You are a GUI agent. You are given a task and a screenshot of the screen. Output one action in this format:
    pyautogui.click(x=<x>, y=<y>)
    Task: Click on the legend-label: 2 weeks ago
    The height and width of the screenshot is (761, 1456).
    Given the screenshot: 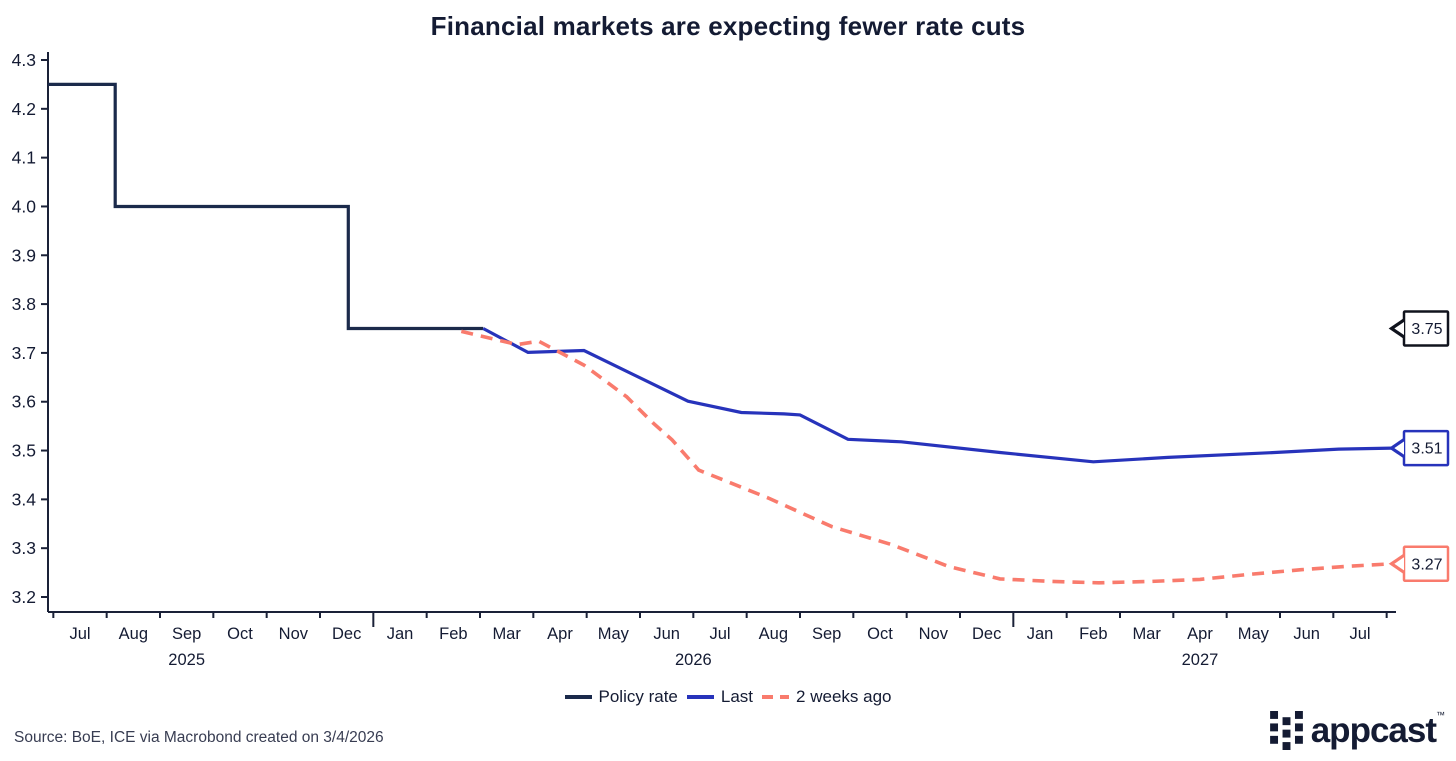 What is the action you would take?
    pyautogui.click(x=844, y=696)
    